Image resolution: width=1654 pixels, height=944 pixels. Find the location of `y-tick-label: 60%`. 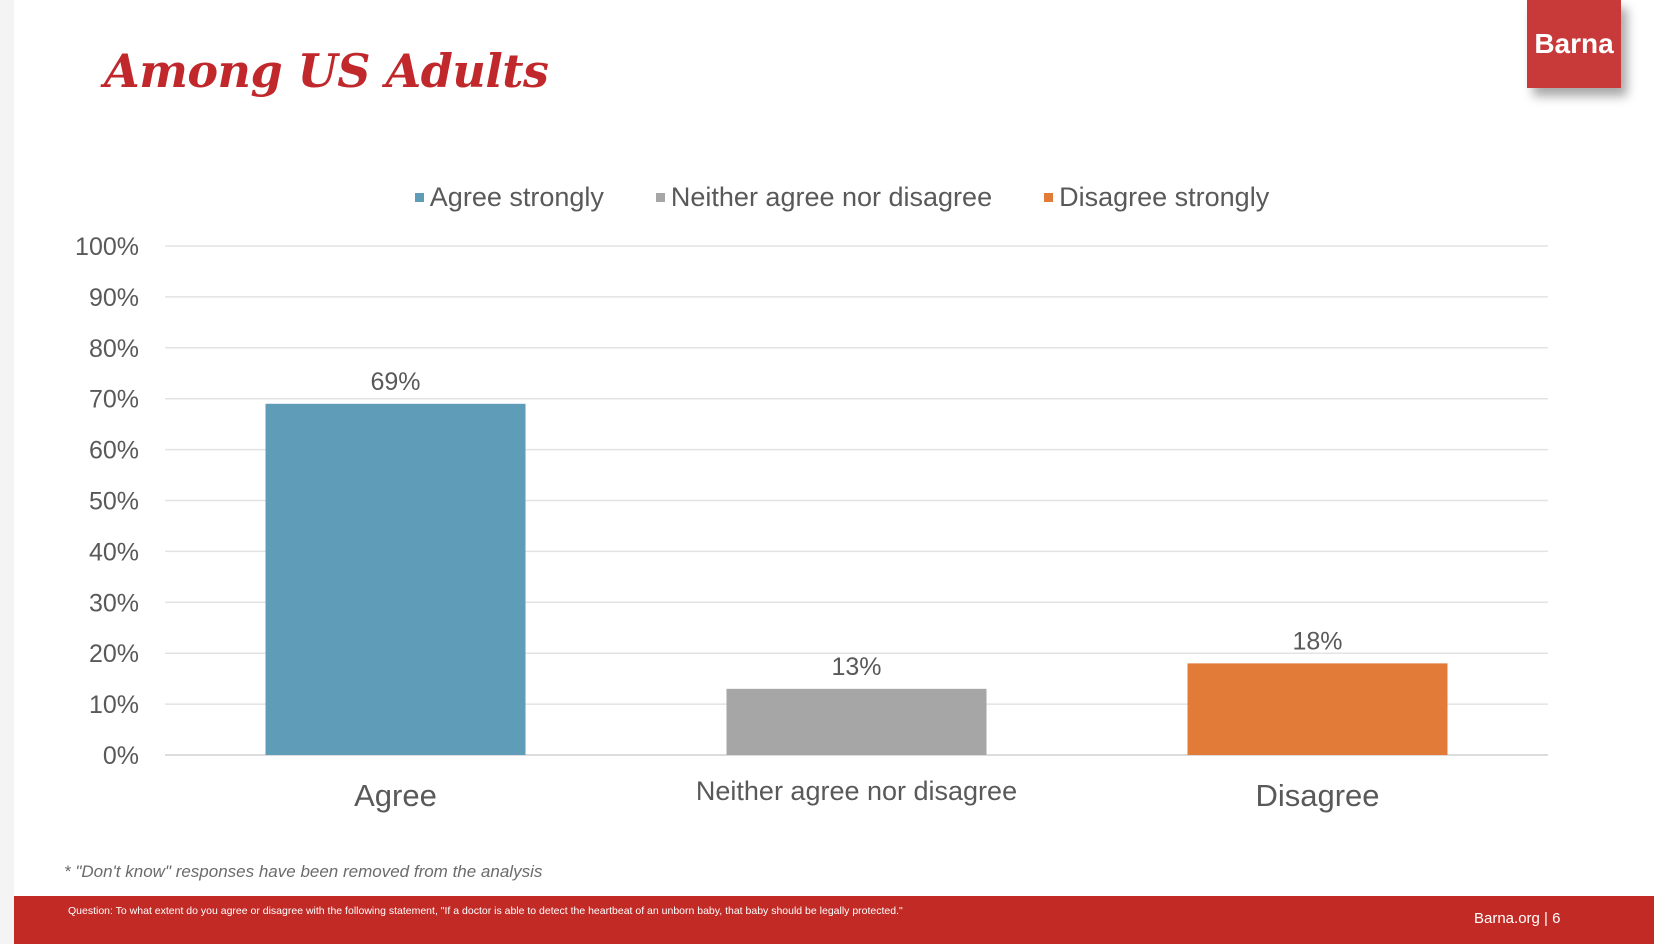

y-tick-label: 60% is located at coordinates (114, 451).